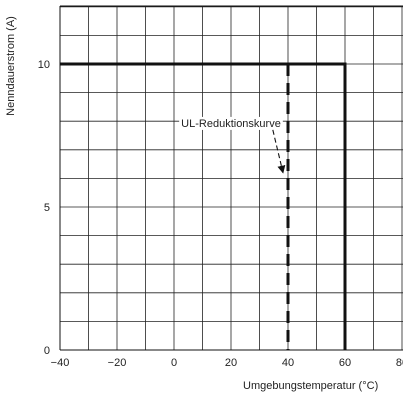 The height and width of the screenshot is (394, 403). Describe the element at coordinates (231, 363) in the screenshot. I see `x-tick-label: 20` at that location.